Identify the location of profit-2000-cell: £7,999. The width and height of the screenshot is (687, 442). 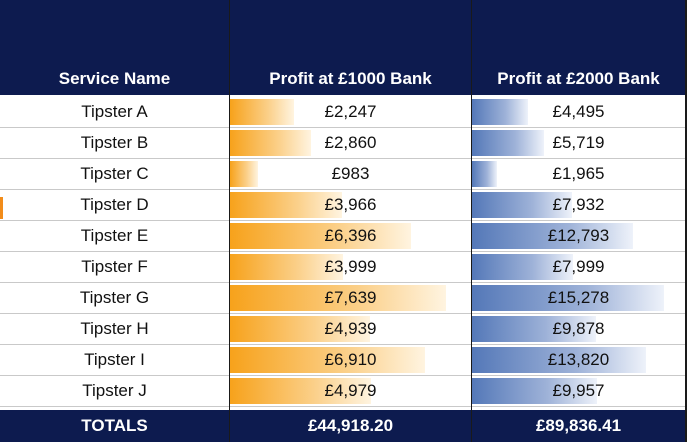
(578, 266).